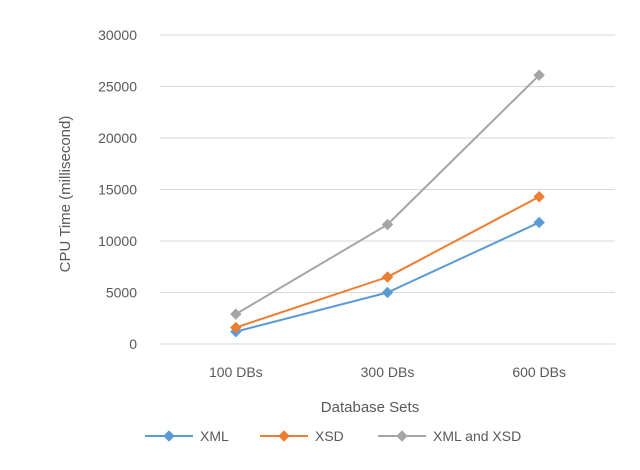  What do you see at coordinates (236, 372) in the screenshot?
I see `x-tick-label: 100 DBs` at bounding box center [236, 372].